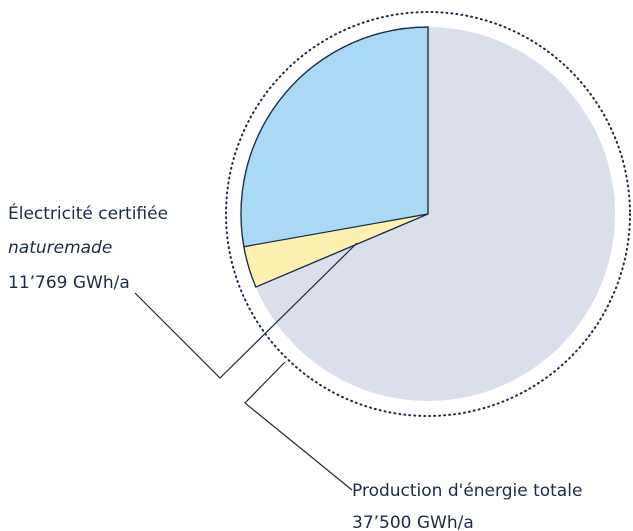 Image resolution: width=633 pixels, height=531 pixels. Describe the element at coordinates (88, 213) in the screenshot. I see `label: Électricité certifiée` at that location.